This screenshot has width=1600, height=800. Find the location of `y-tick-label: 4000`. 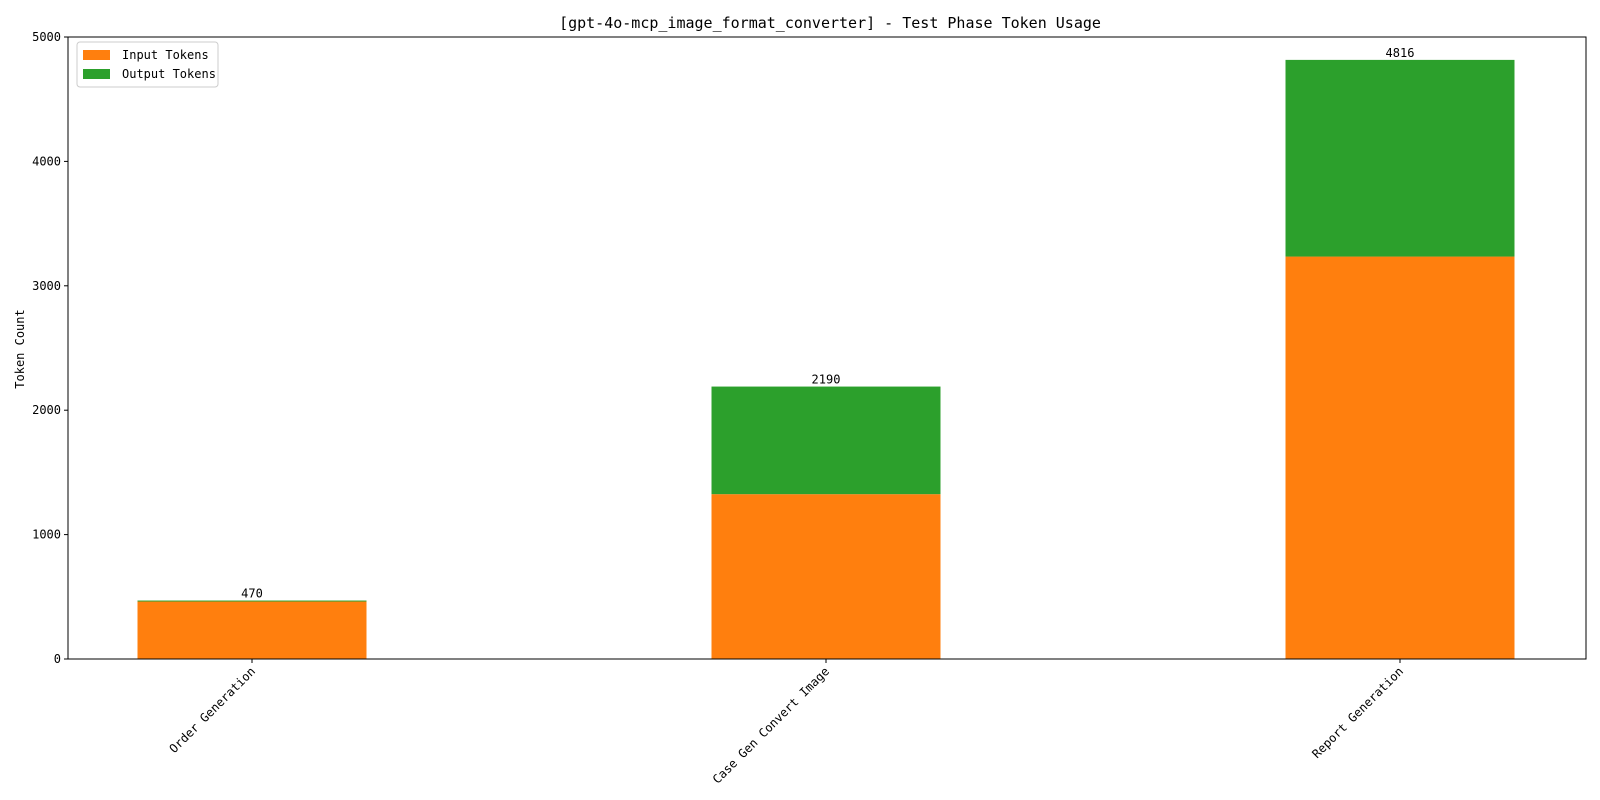

y-tick-label: 4000 is located at coordinates (46, 161).